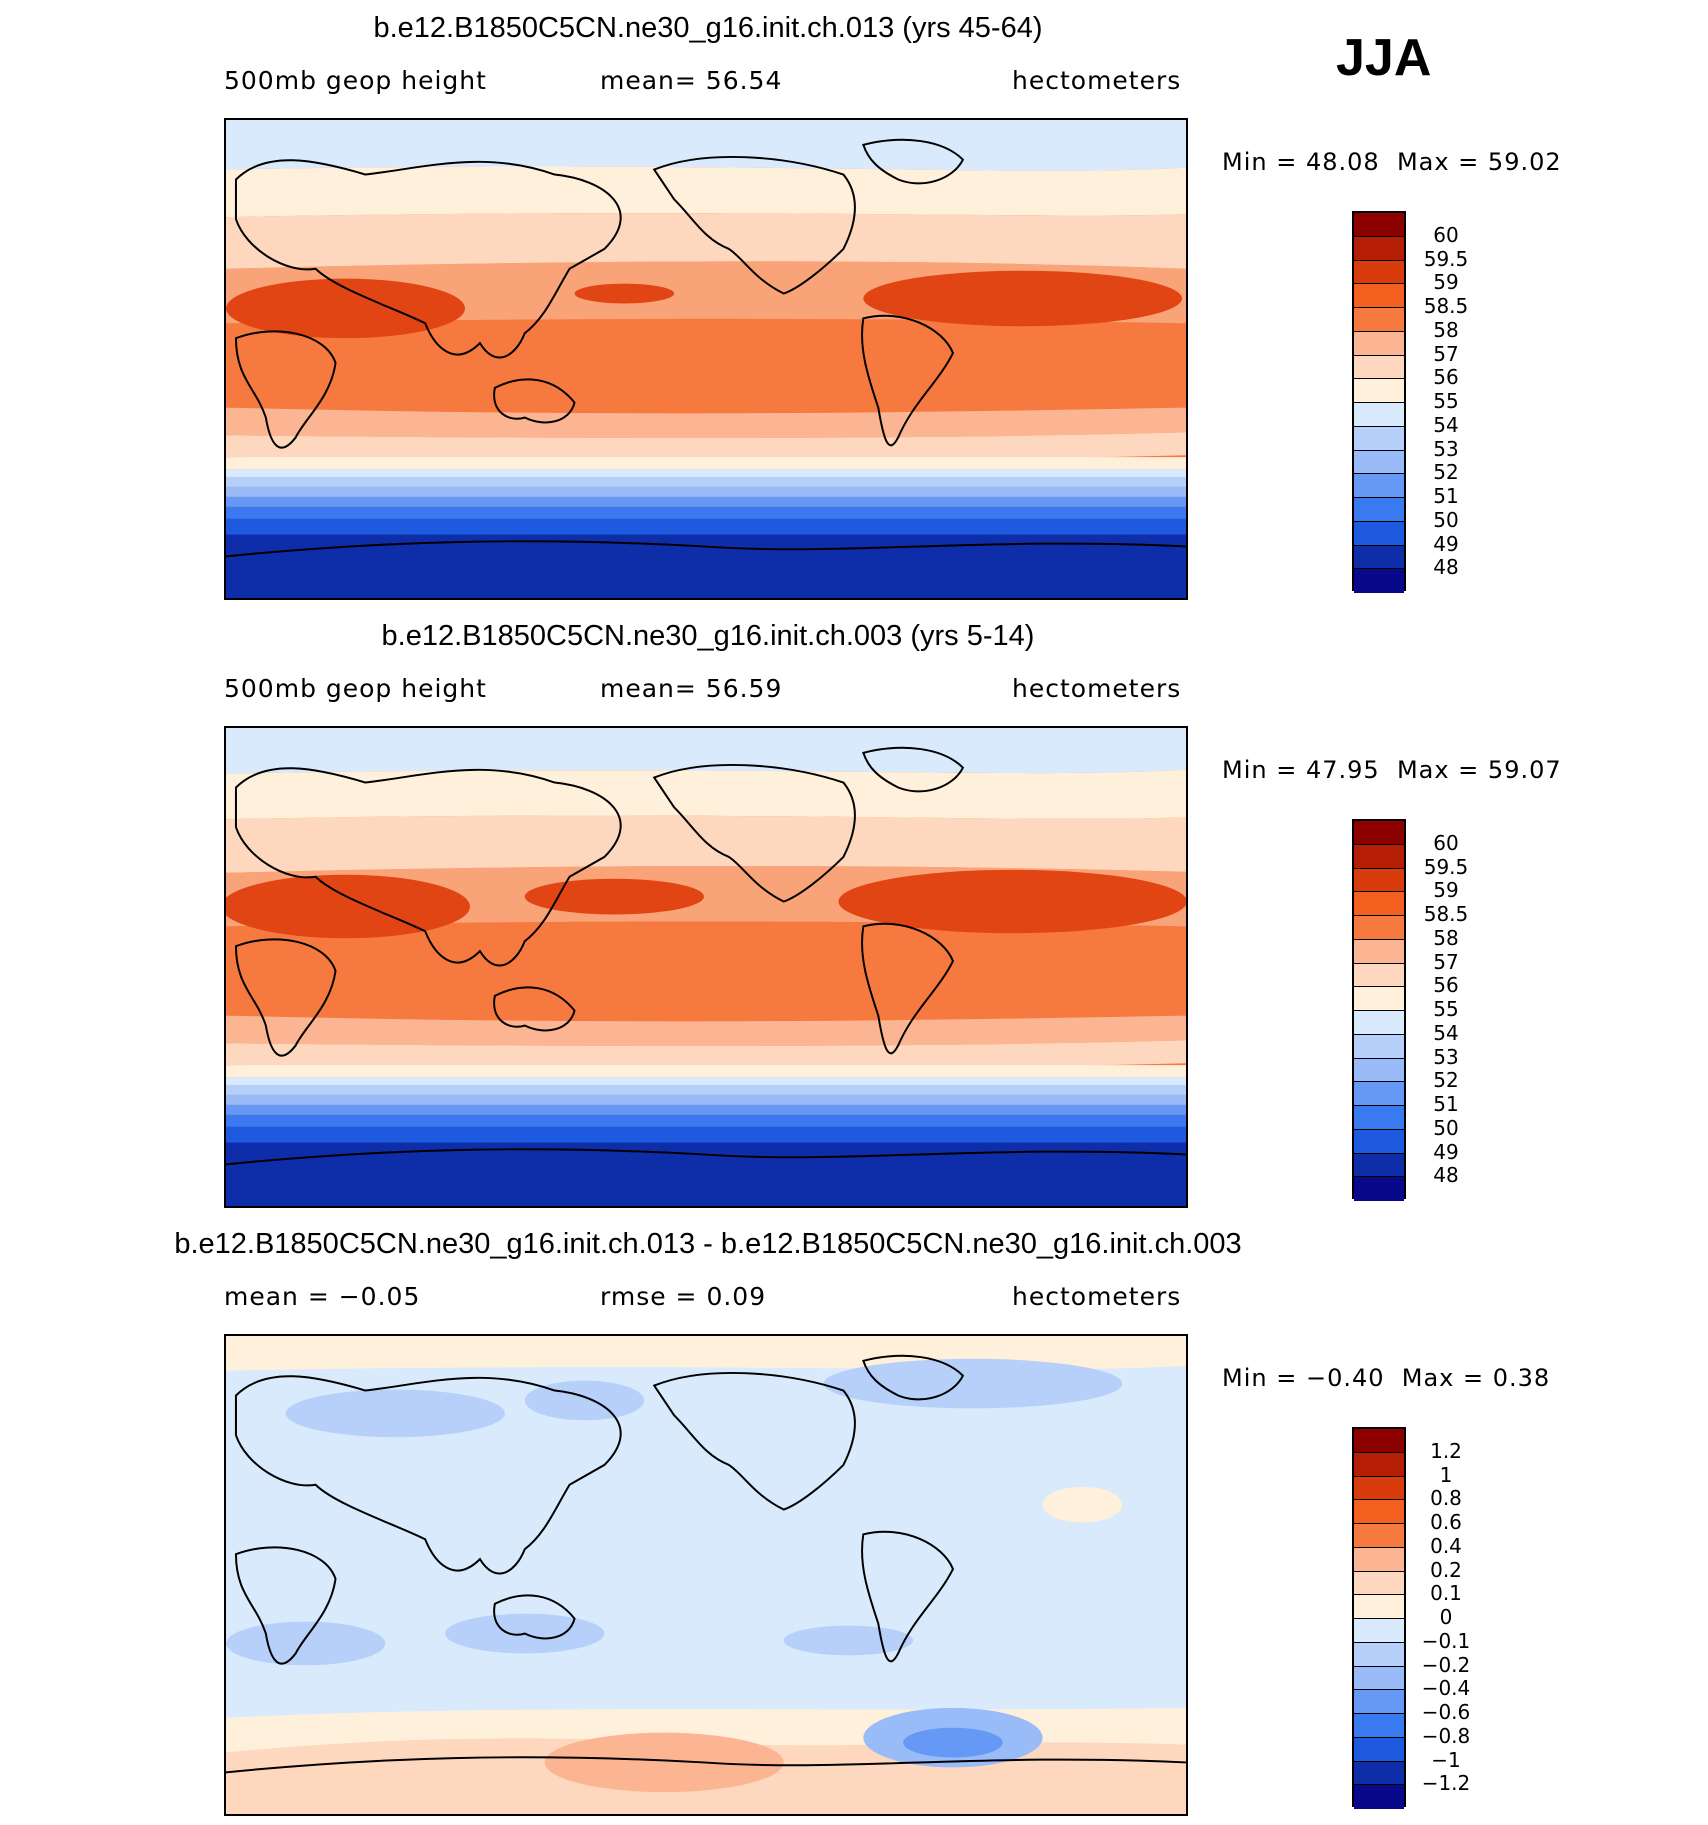  Describe the element at coordinates (1446, 1498) in the screenshot. I see `legend-label: 0.8` at that location.